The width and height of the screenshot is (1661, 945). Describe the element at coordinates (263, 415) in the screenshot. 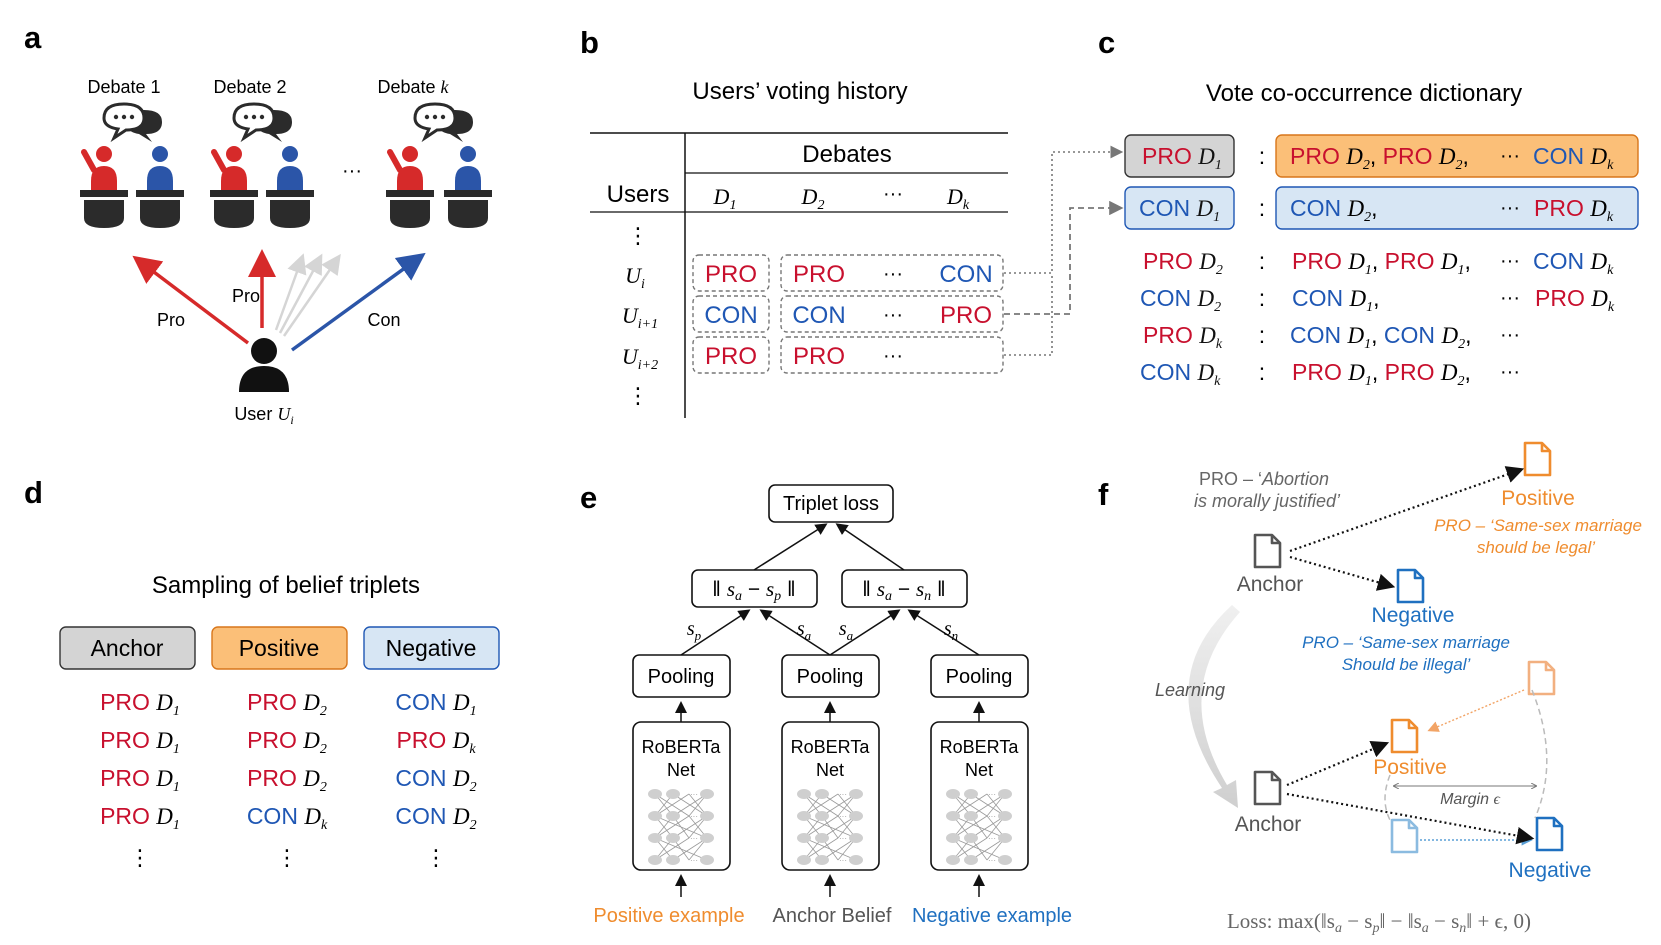

I see `user-label: User Ui` at that location.